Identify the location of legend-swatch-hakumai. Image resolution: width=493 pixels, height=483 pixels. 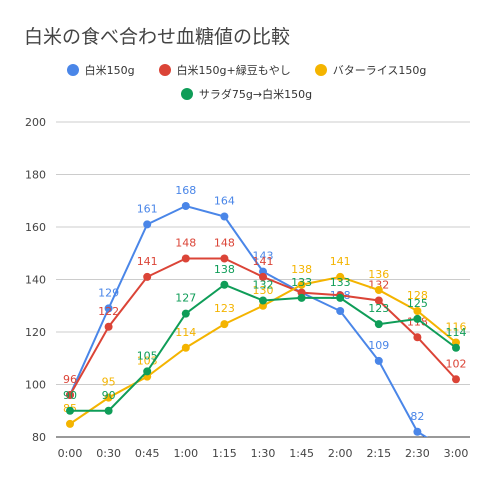
(72, 70).